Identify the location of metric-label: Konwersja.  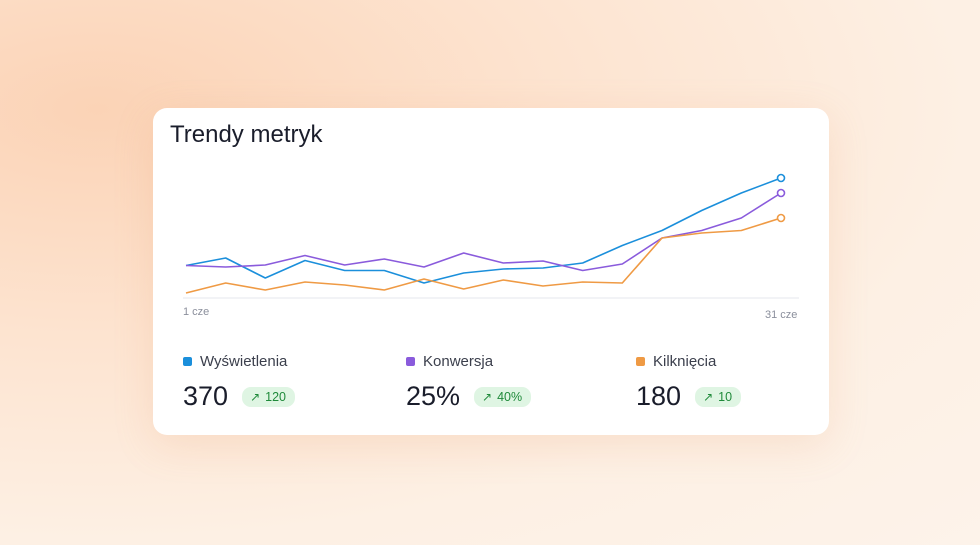
(458, 361).